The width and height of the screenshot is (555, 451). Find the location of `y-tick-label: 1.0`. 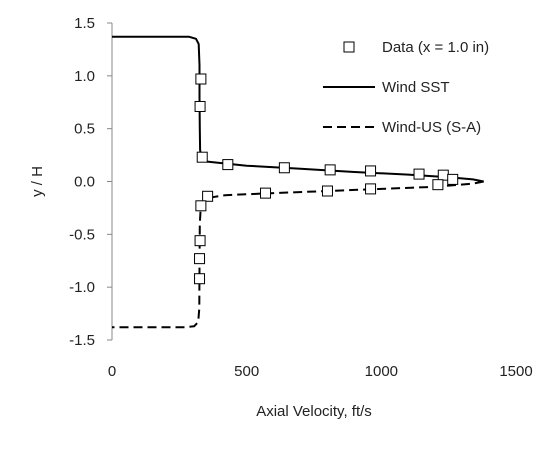

y-tick-label: 1.0 is located at coordinates (84, 76).